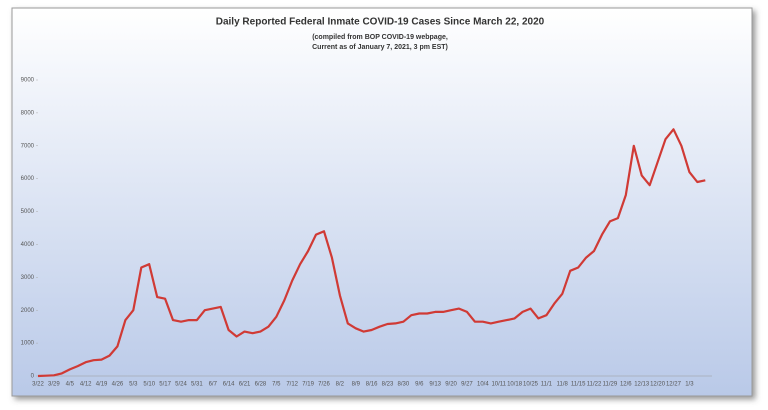  Describe the element at coordinates (28, 344) in the screenshot. I see `y-tick-label: 1000` at that location.